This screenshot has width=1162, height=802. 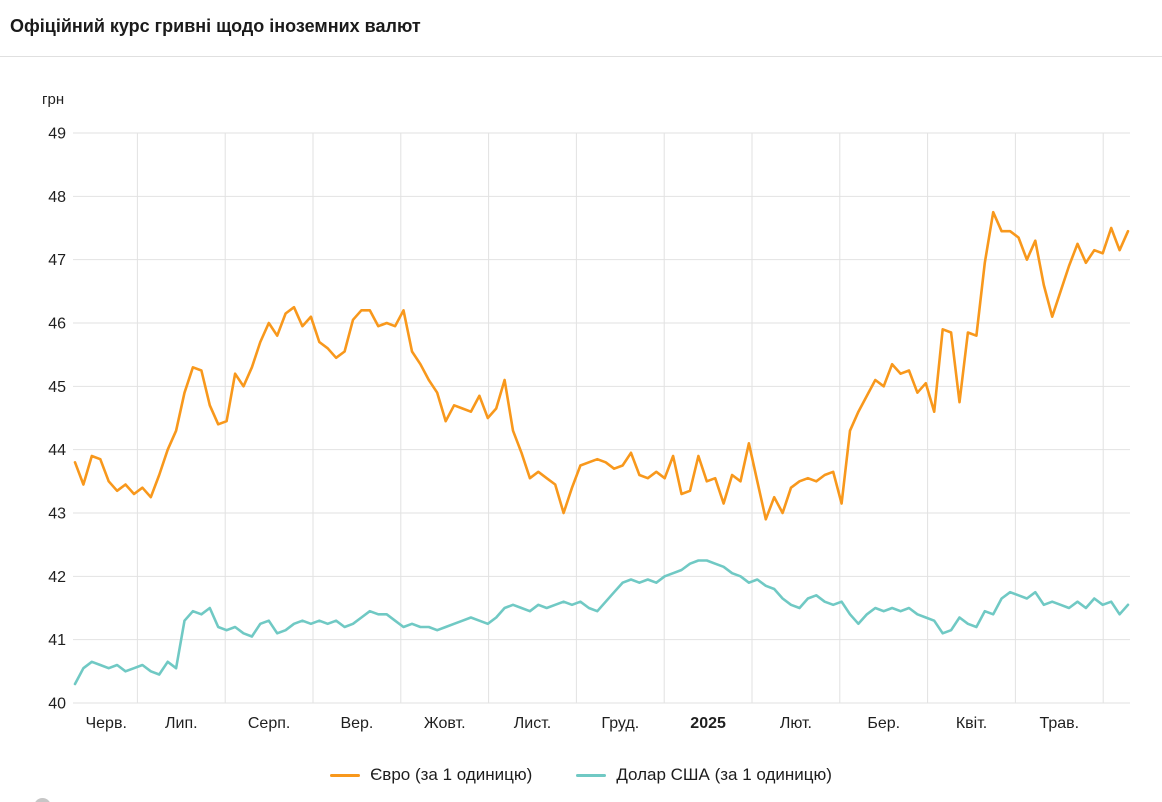 What do you see at coordinates (57, 450) in the screenshot?
I see `y-tick-label: 44` at bounding box center [57, 450].